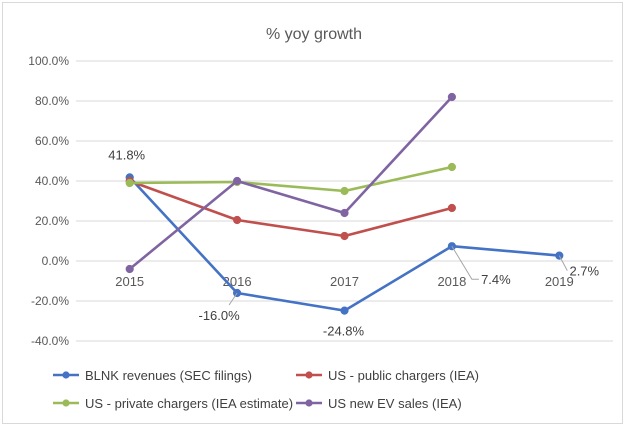 The height and width of the screenshot is (430, 627). I want to click on legend-item-us-public-chargers-iea: US - public chargers (IEA), so click(387, 375).